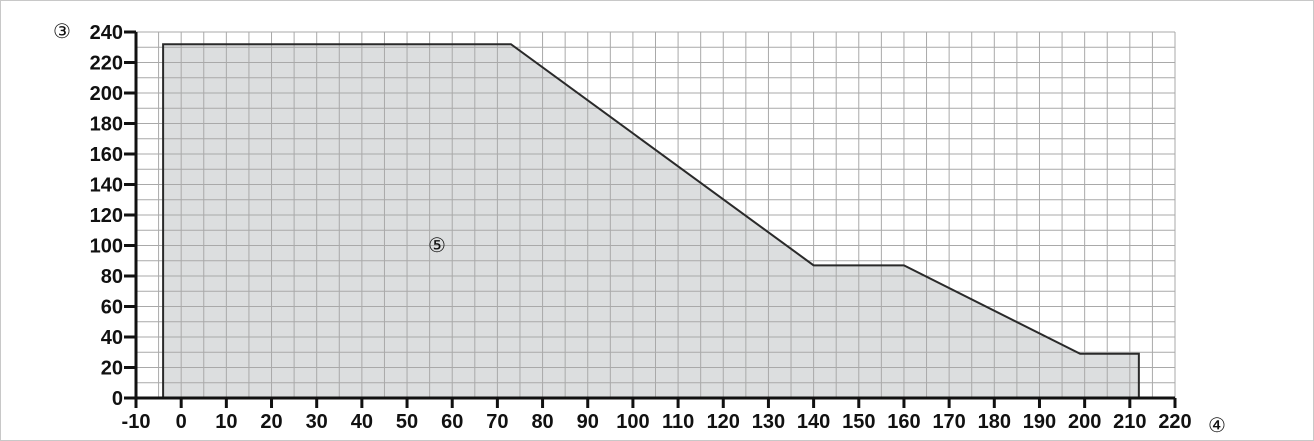 The height and width of the screenshot is (441, 1314). Describe the element at coordinates (106, 33) in the screenshot. I see `y-tick-label: 240` at that location.